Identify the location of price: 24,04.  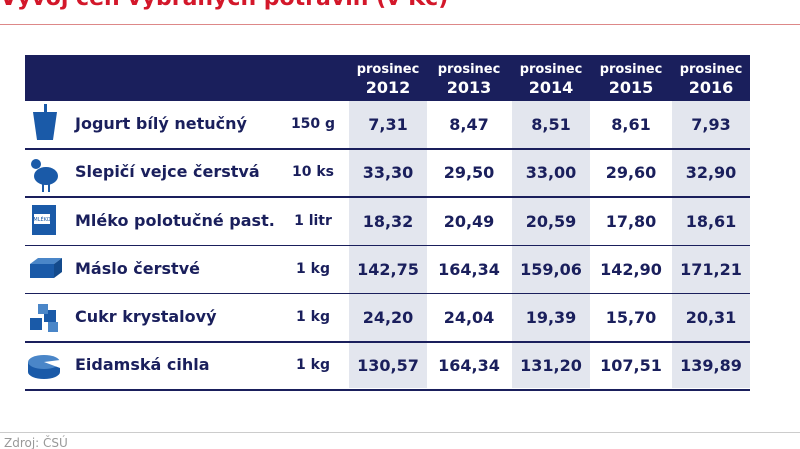
(469, 317).